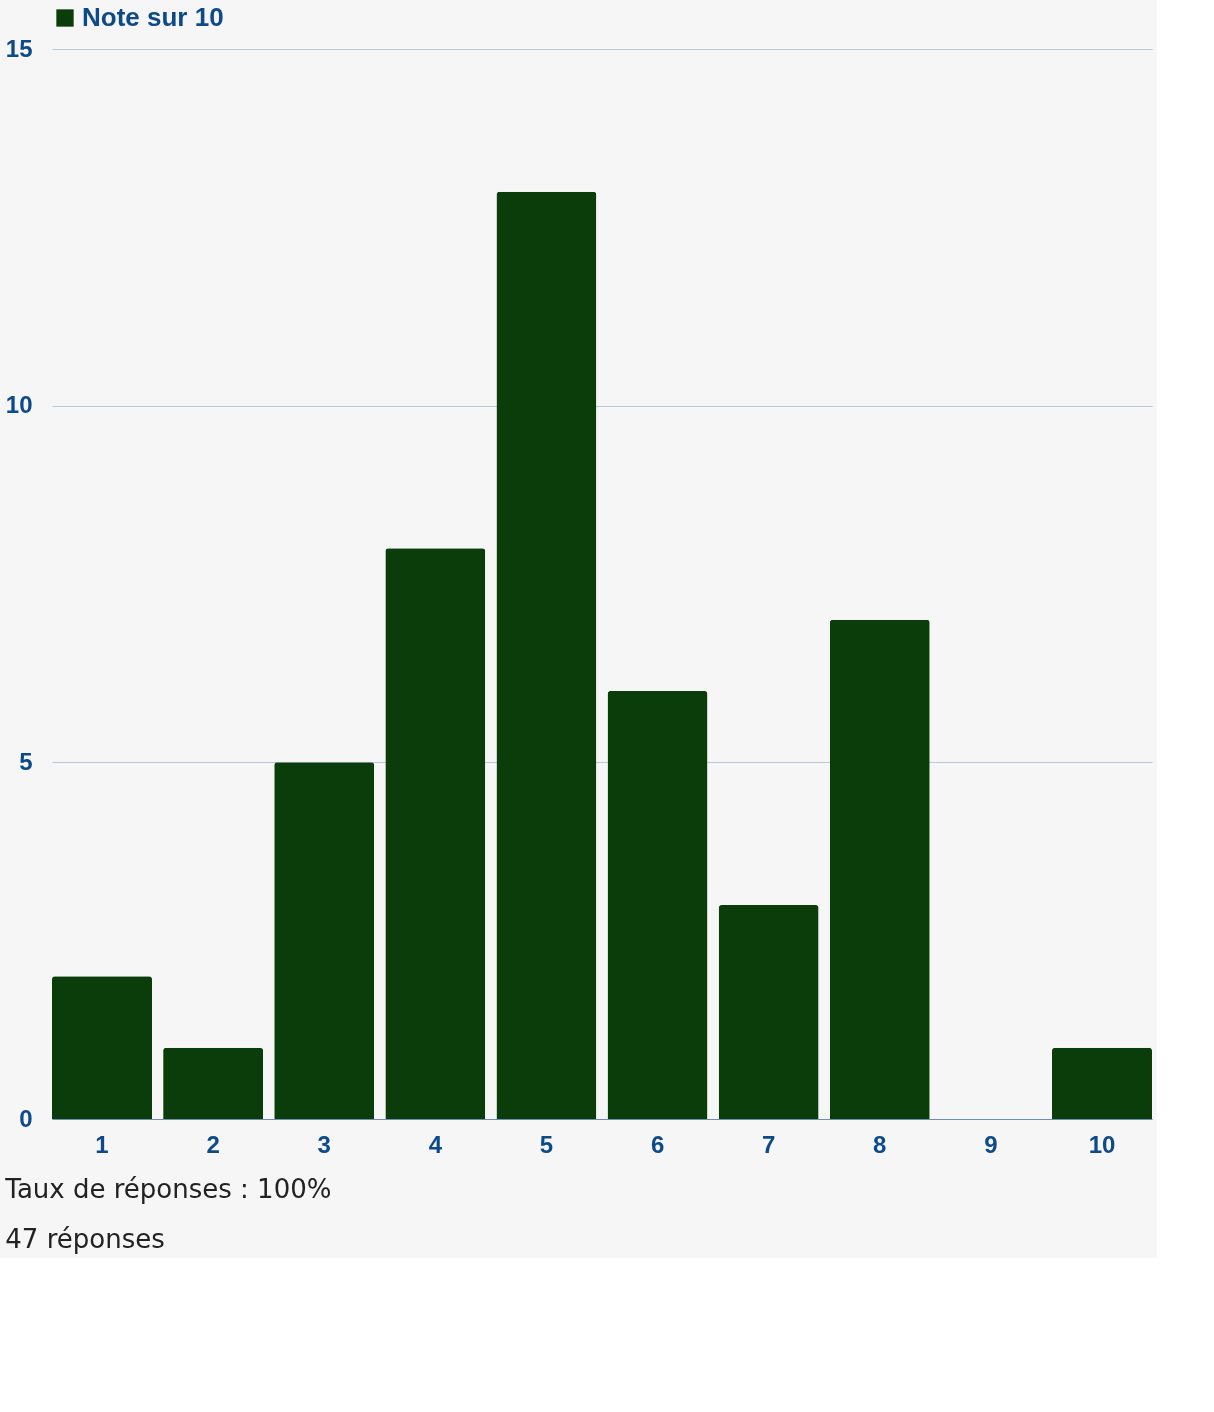 This screenshot has height=1412, width=1214. I want to click on x-tick-label: 4, so click(435, 1144).